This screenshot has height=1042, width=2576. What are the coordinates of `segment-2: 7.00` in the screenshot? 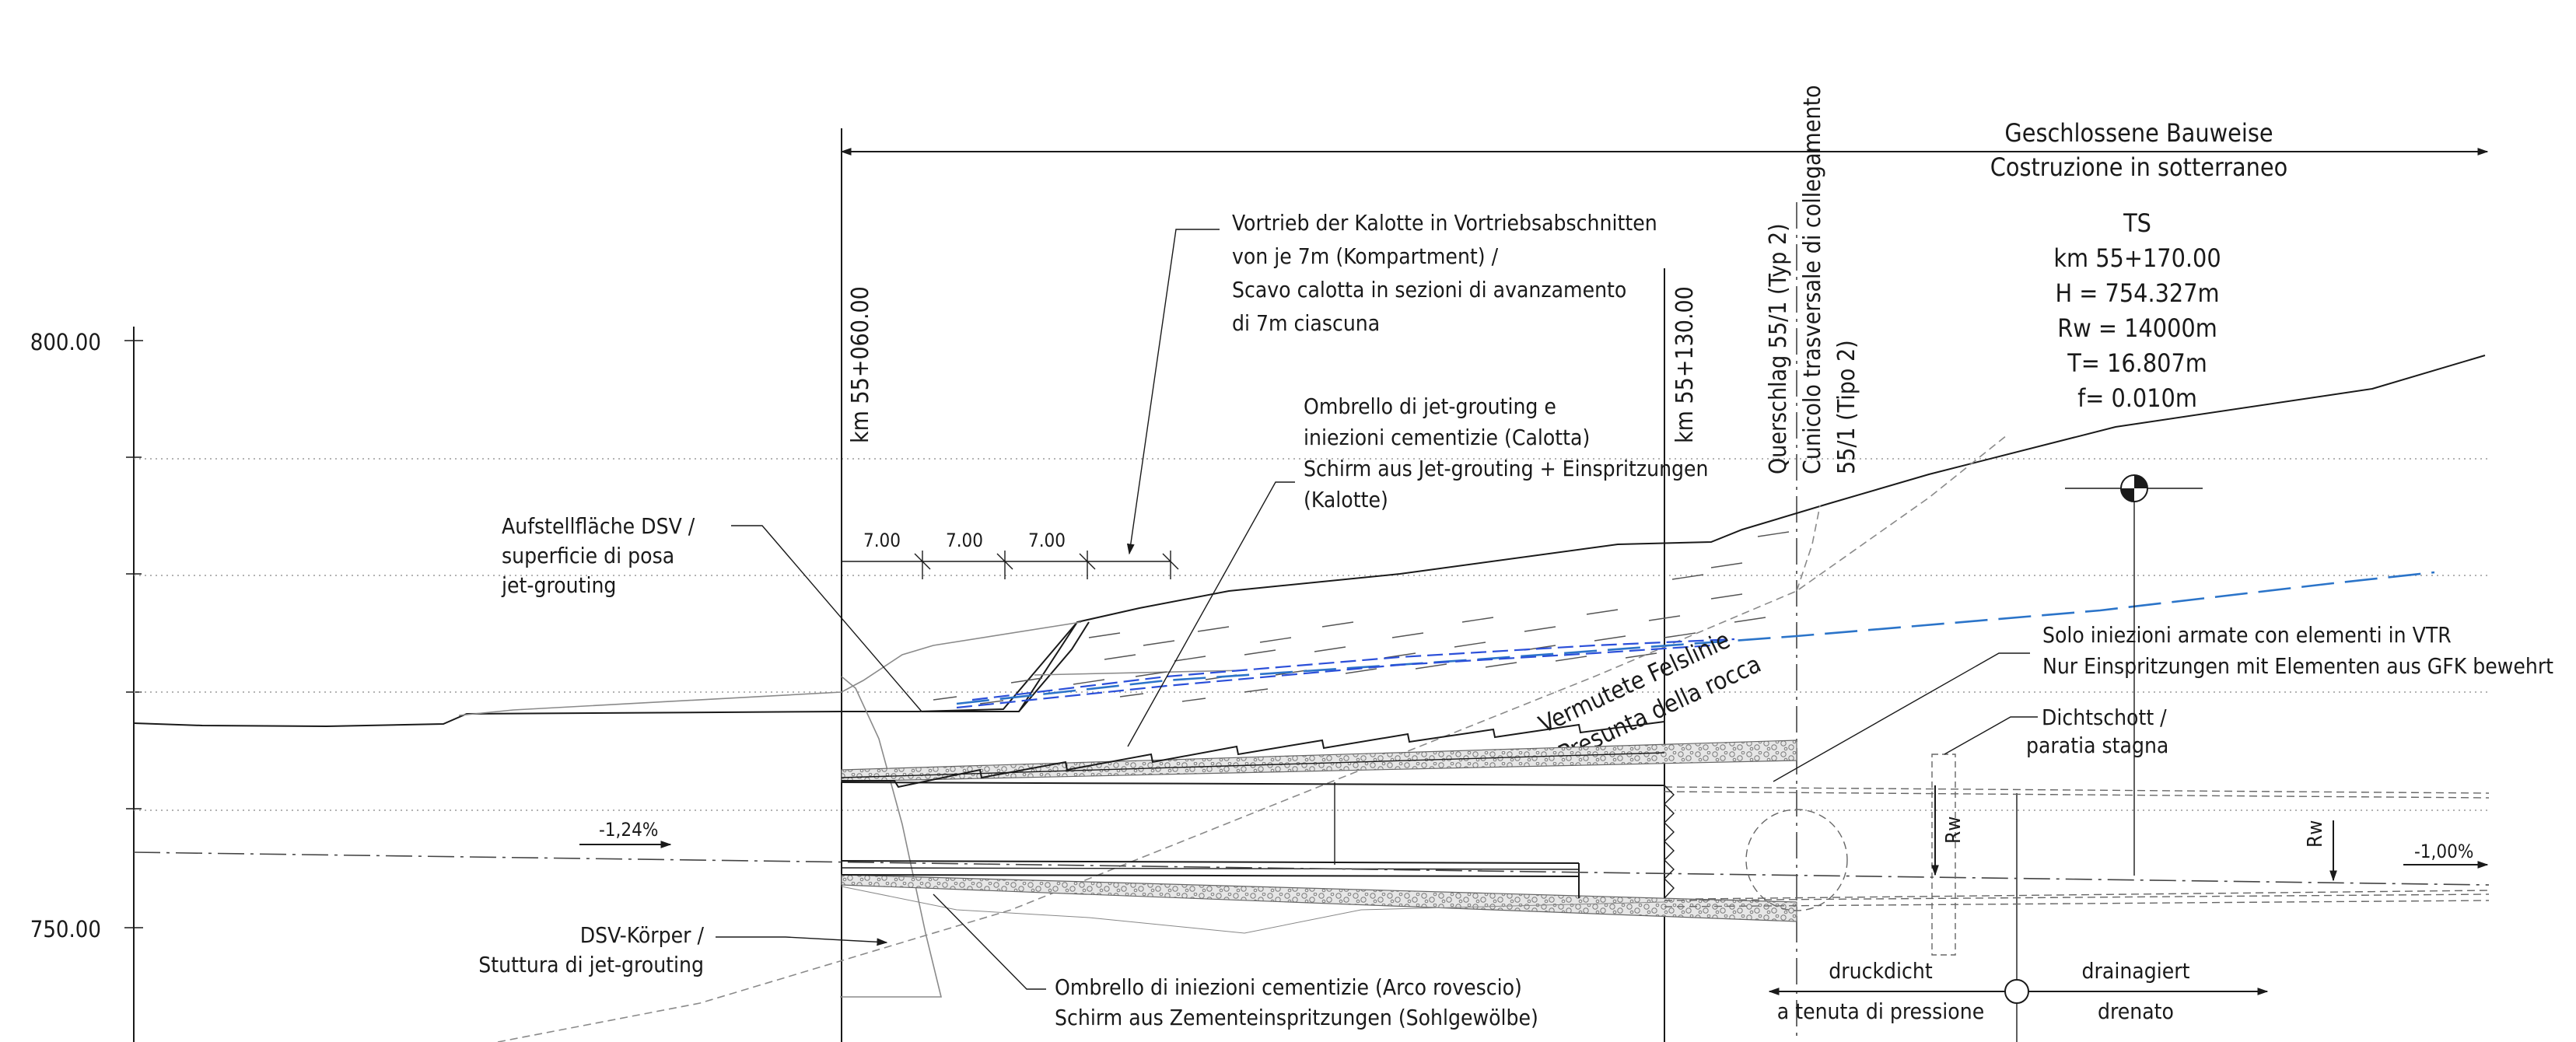 It's located at (965, 540).